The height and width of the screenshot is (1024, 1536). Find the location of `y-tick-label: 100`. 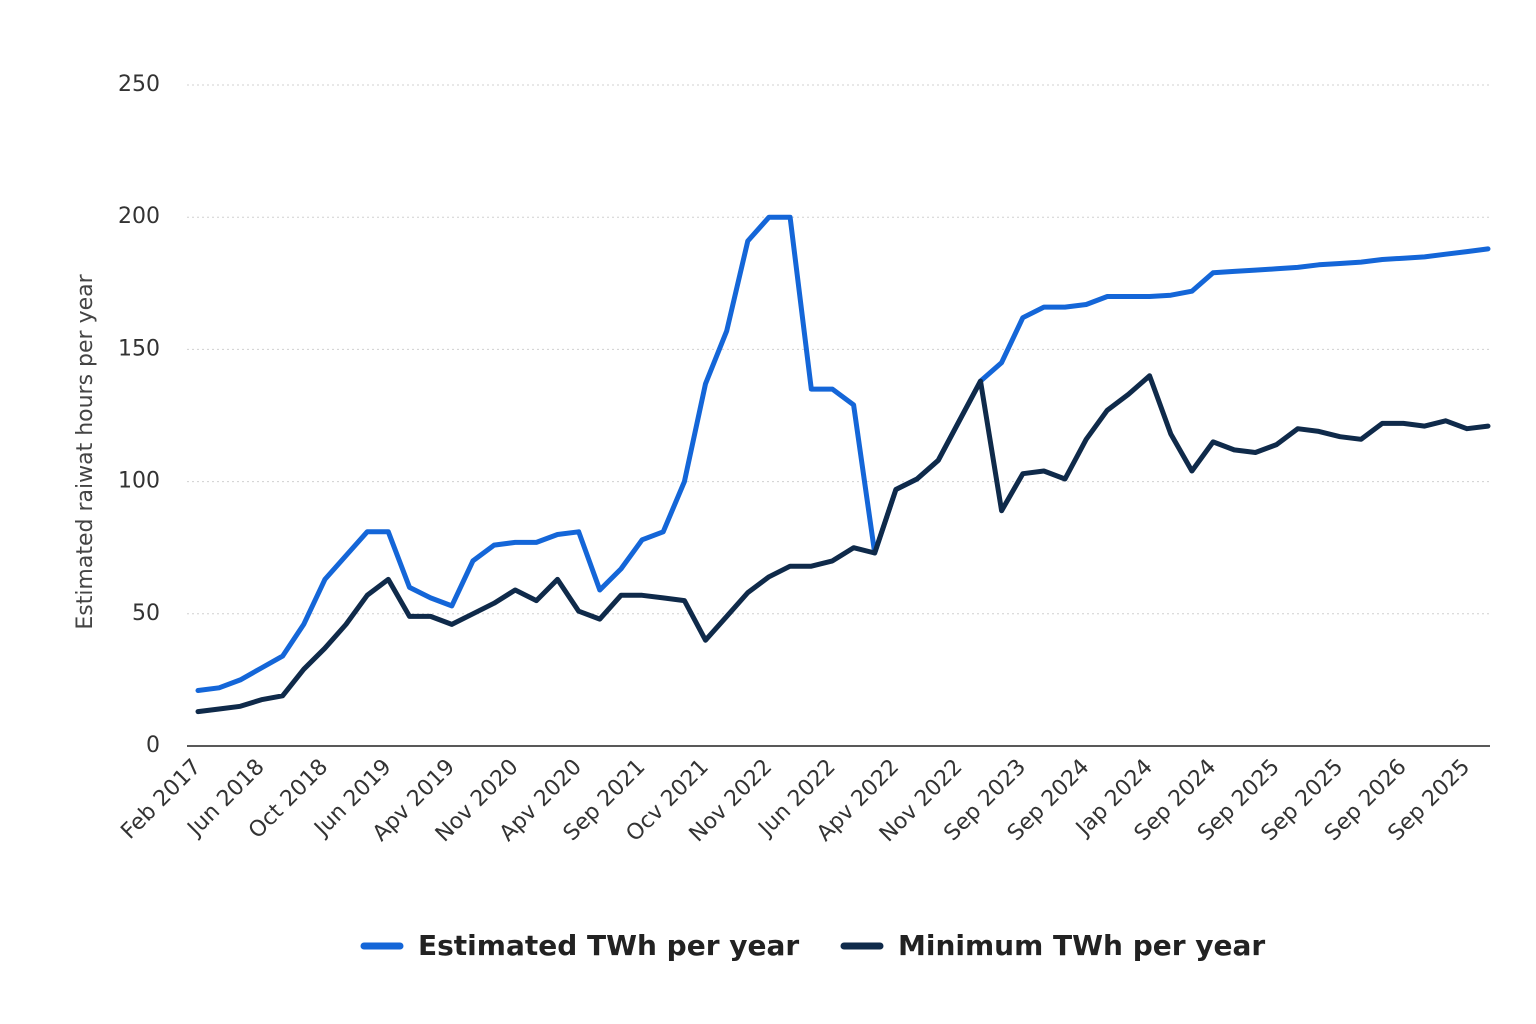

y-tick-label: 100 is located at coordinates (139, 481).